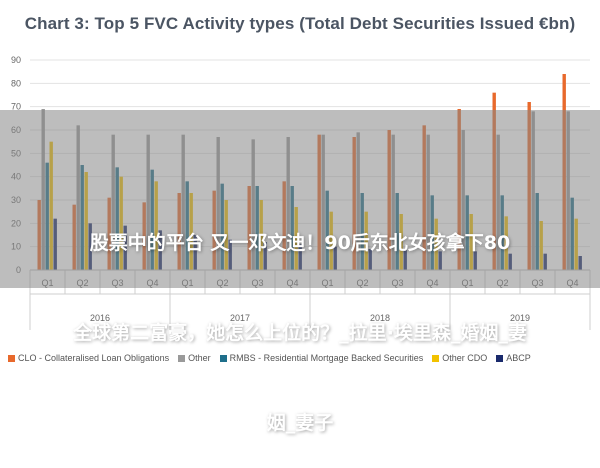 Image resolution: width=600 pixels, height=468 pixels. I want to click on legend-label: Other, so click(199, 358).